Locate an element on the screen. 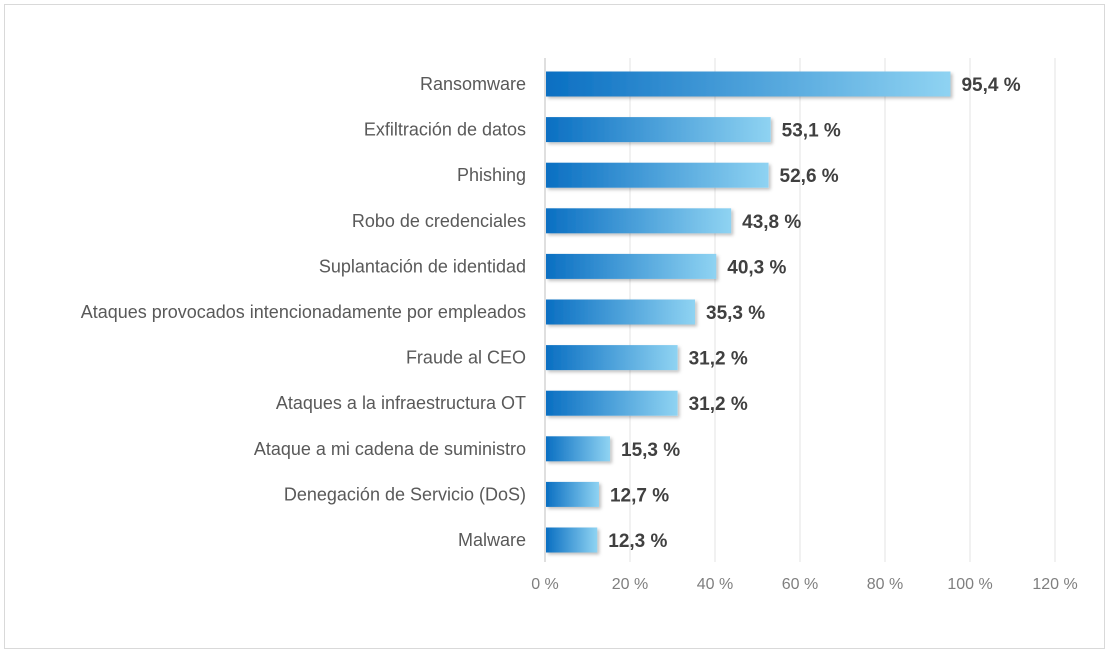  category-label: Suplantación de identidad is located at coordinates (422, 266).